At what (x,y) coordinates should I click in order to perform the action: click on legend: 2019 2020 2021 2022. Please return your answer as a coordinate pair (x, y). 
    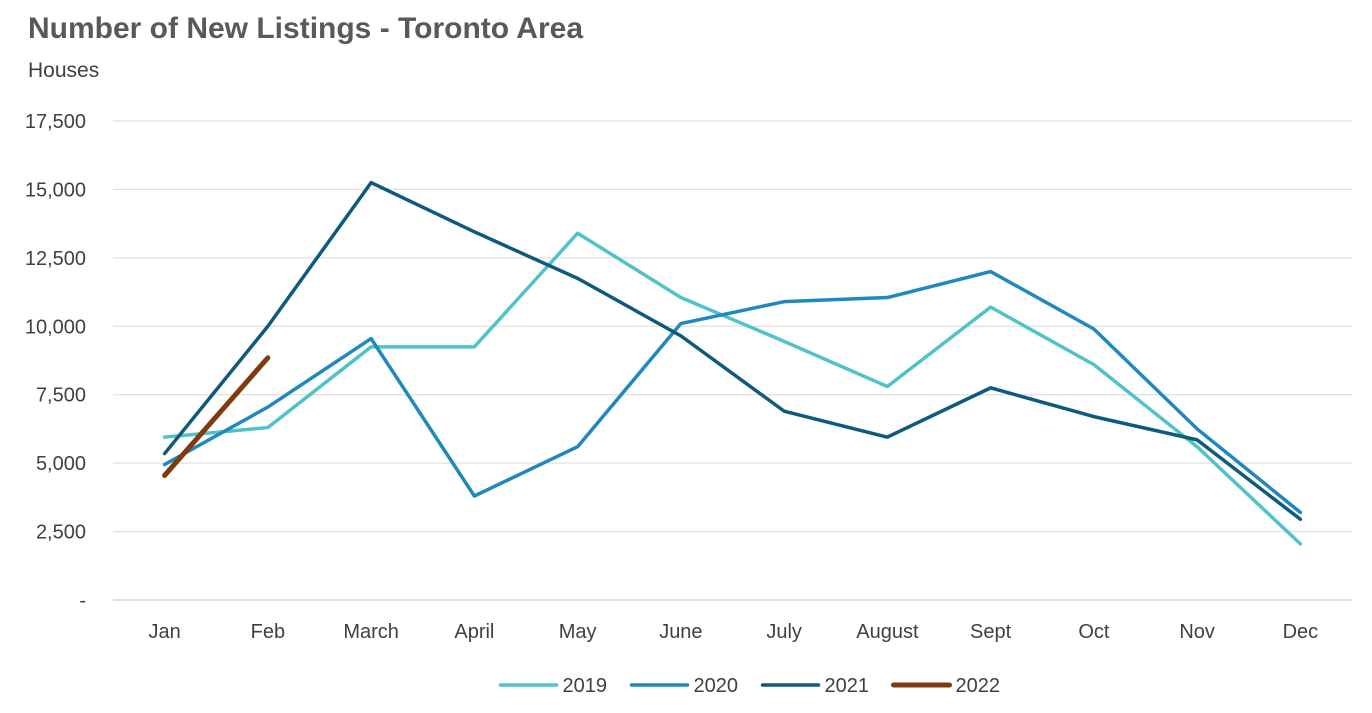
    Looking at the image, I should click on (749, 686).